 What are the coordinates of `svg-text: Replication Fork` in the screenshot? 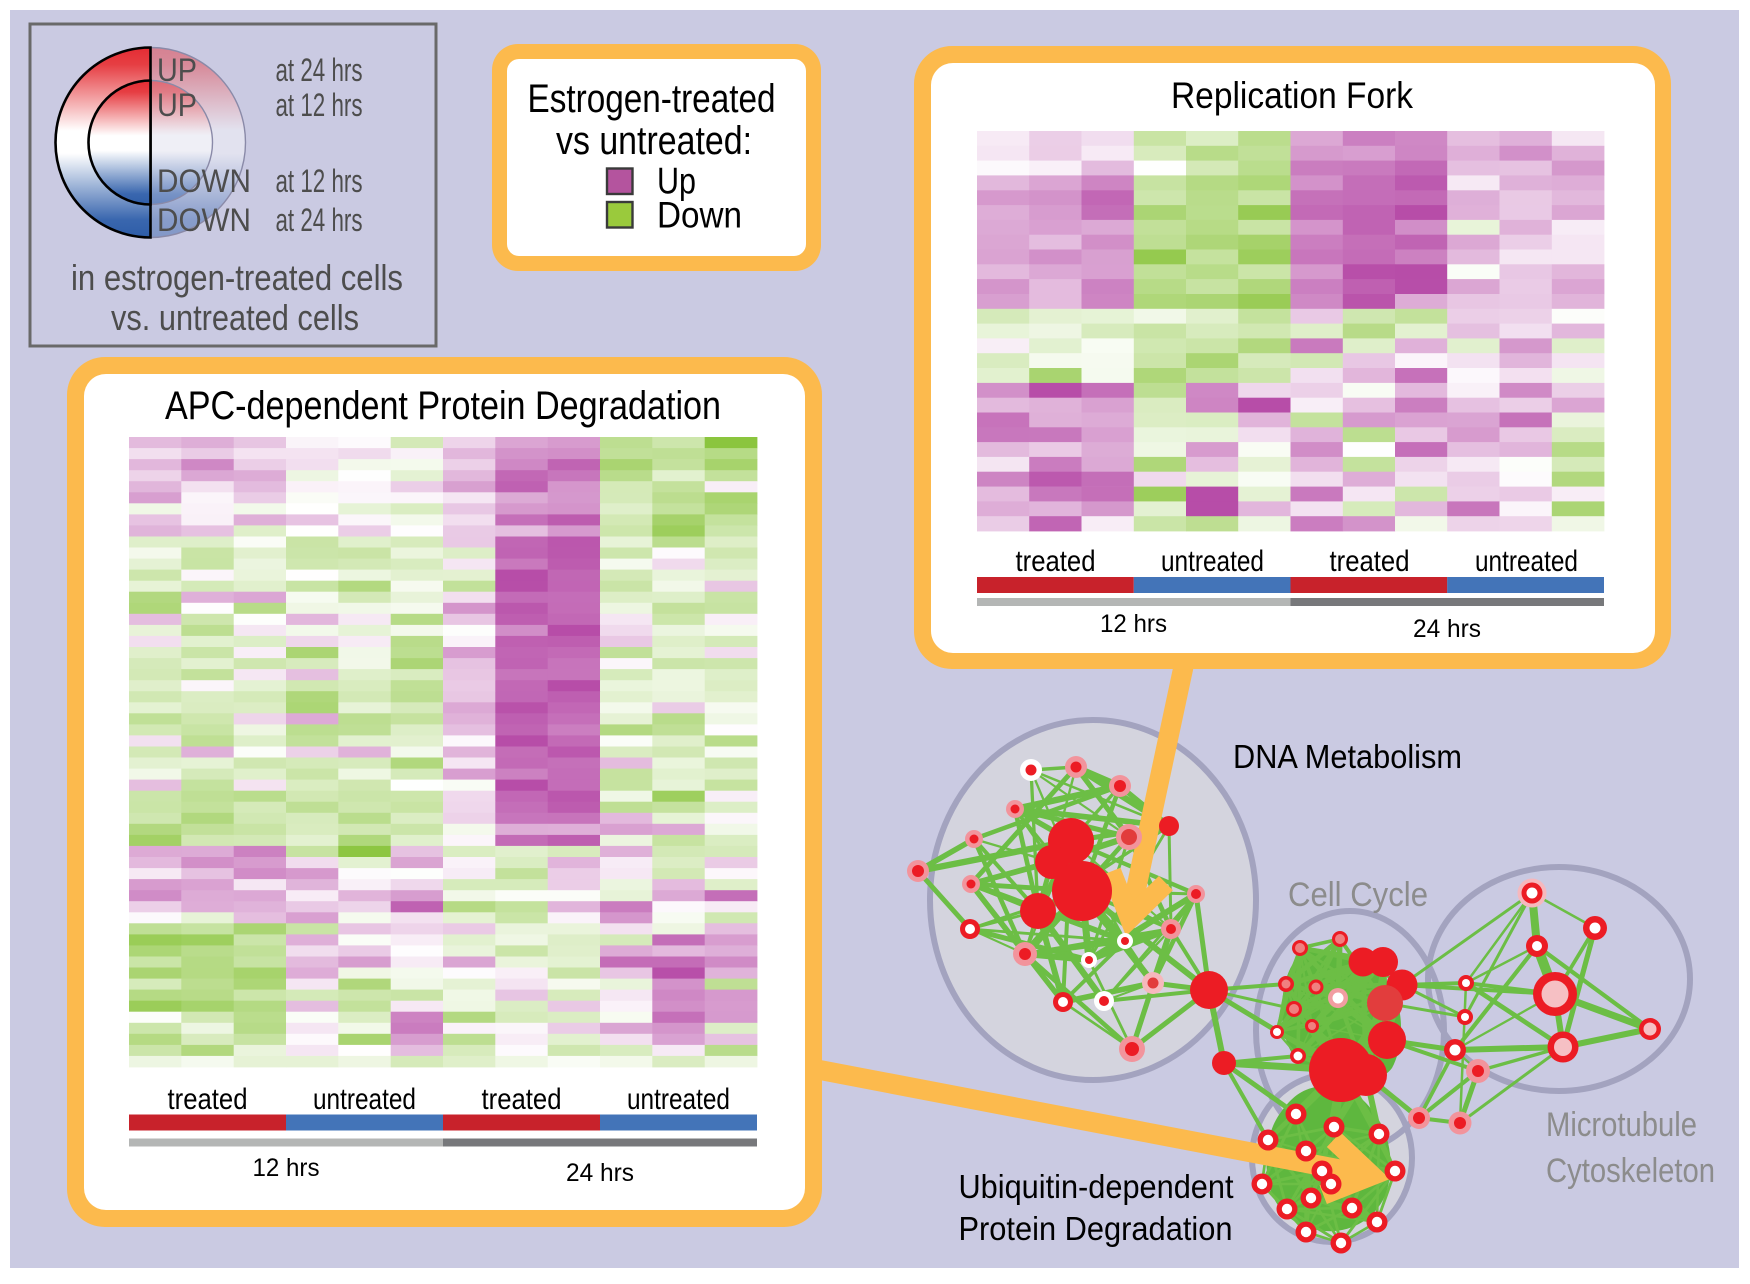 It's located at (1292, 95).